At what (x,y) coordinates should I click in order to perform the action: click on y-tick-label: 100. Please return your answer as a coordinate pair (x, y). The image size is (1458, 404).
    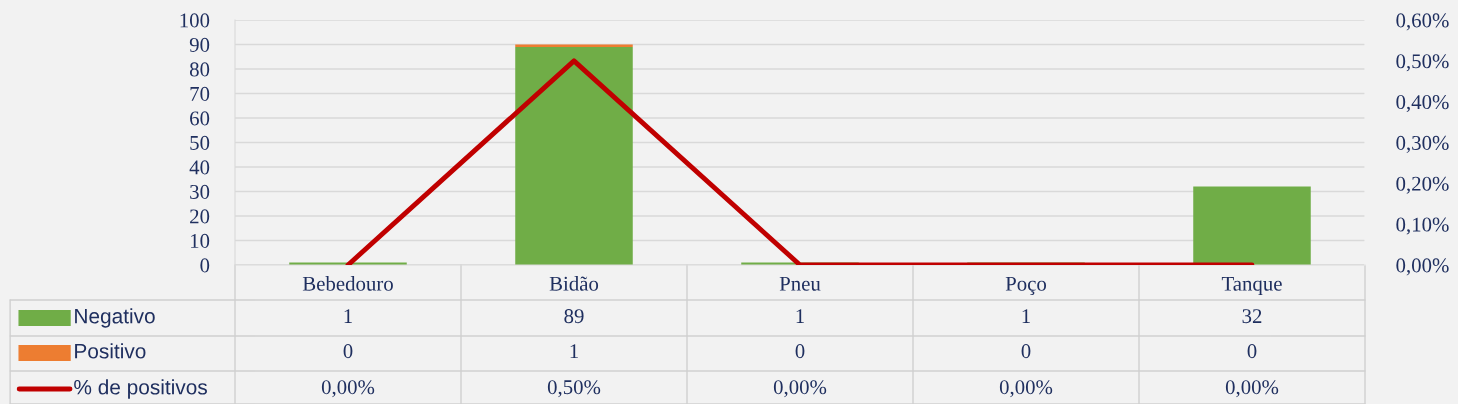
    Looking at the image, I should click on (195, 20).